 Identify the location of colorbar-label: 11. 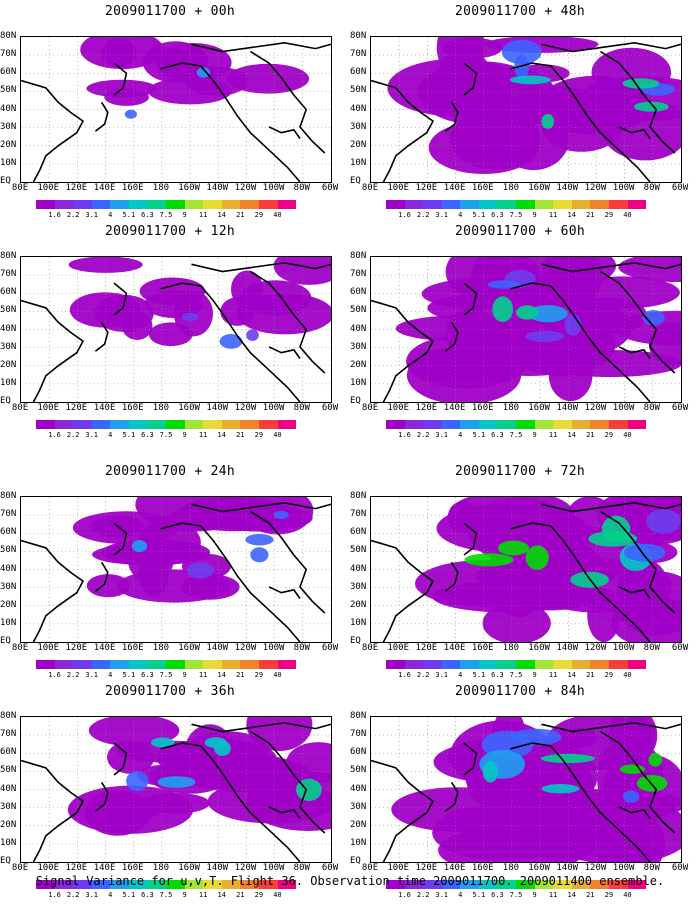
(203, 675).